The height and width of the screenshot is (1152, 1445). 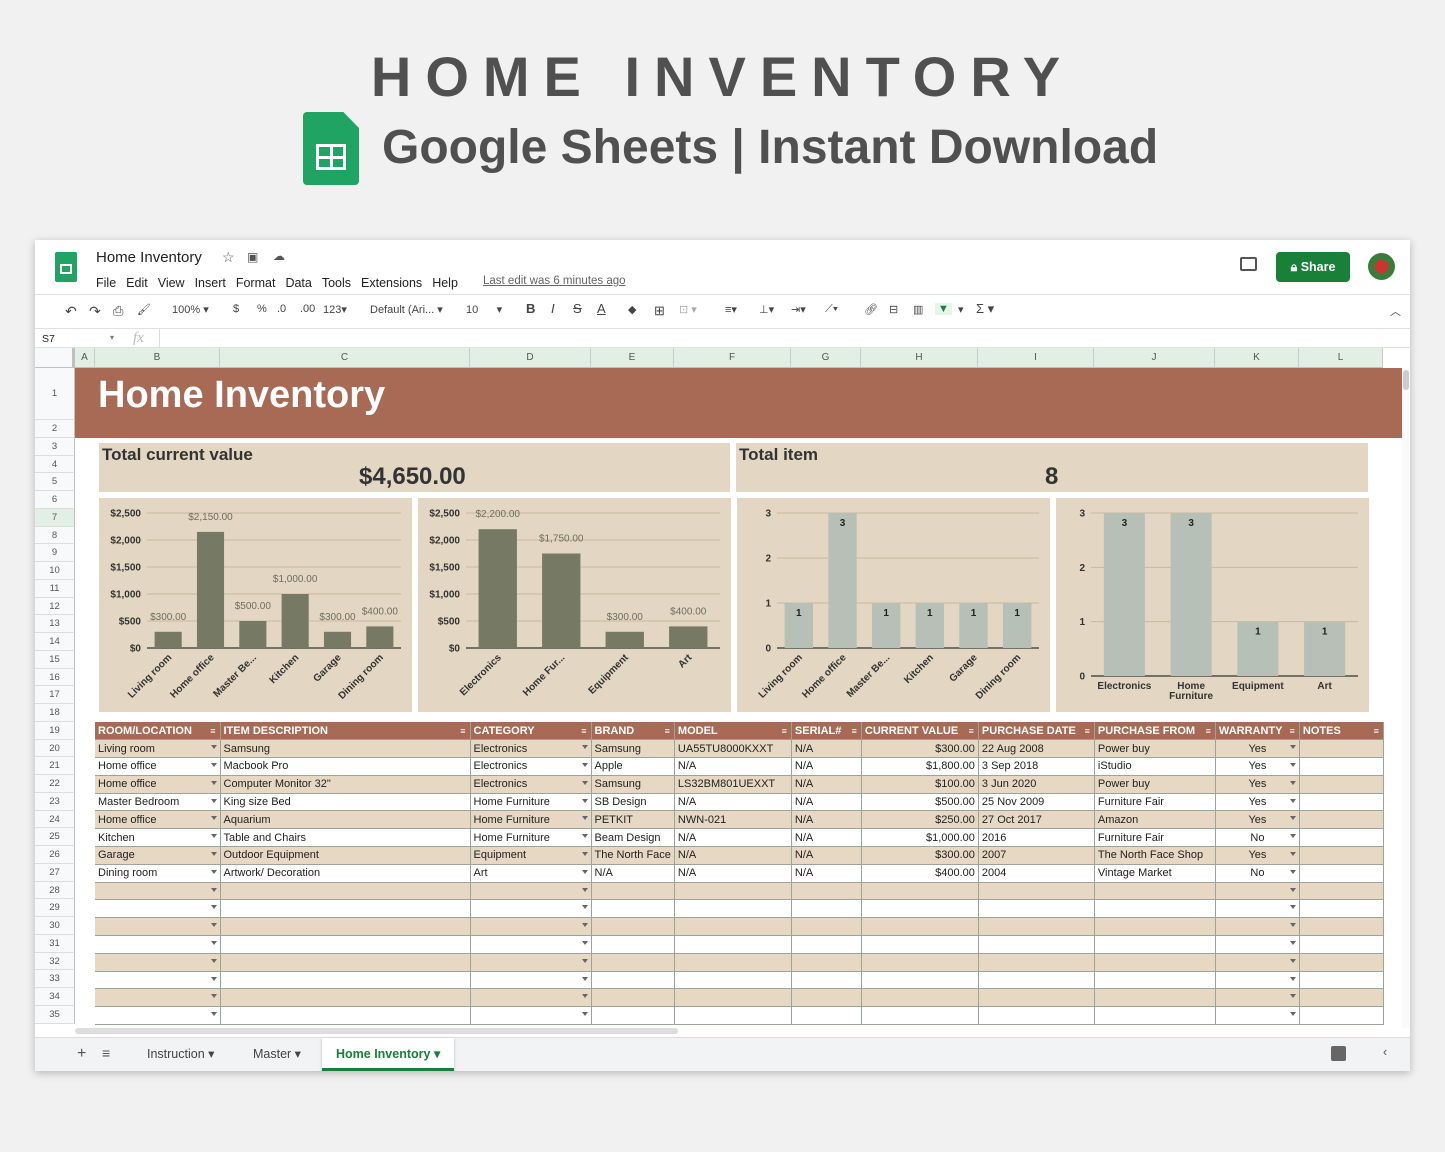 I want to click on comments-icon, so click(x=1248, y=264).